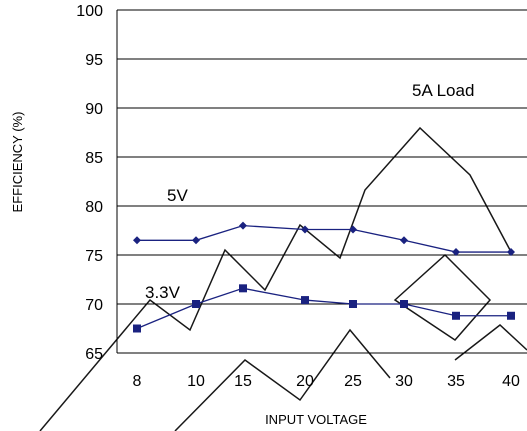  I want to click on y-tick-label: 100, so click(89, 11).